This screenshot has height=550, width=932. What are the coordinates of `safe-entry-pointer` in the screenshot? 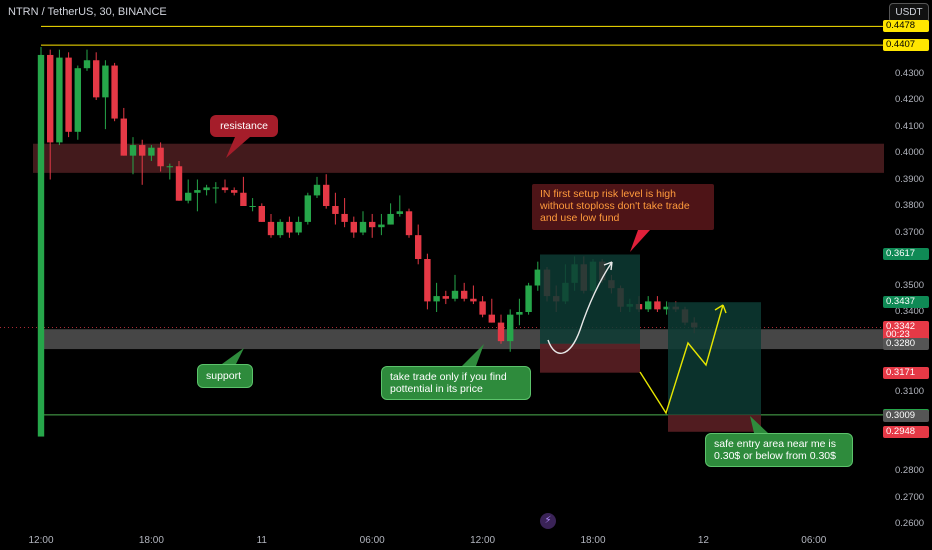 It's located at (759, 424).